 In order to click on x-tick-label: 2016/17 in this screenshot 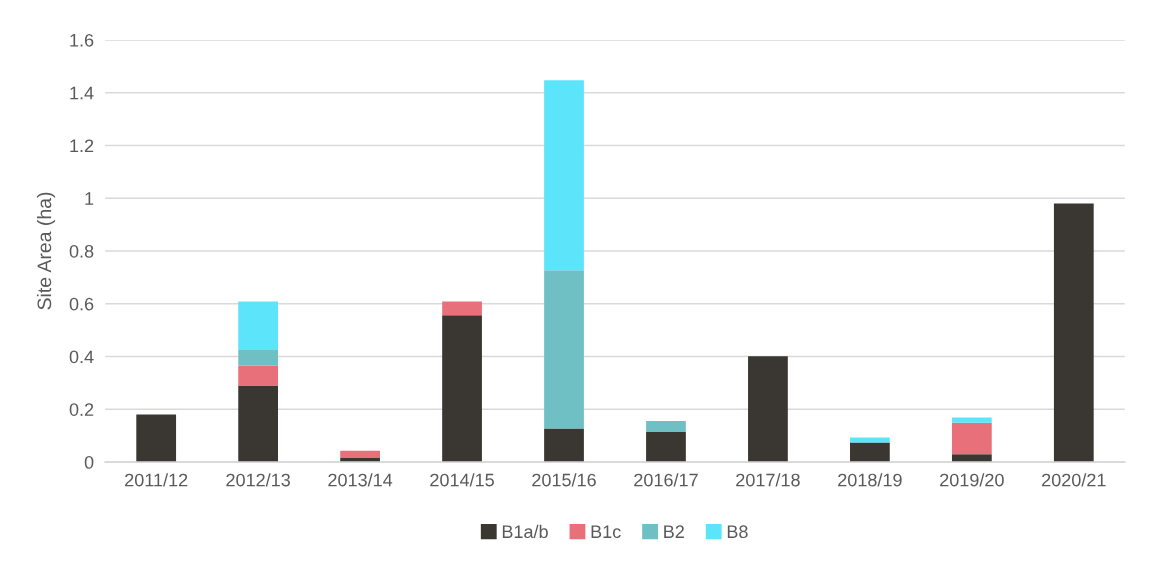, I will do `click(666, 480)`.